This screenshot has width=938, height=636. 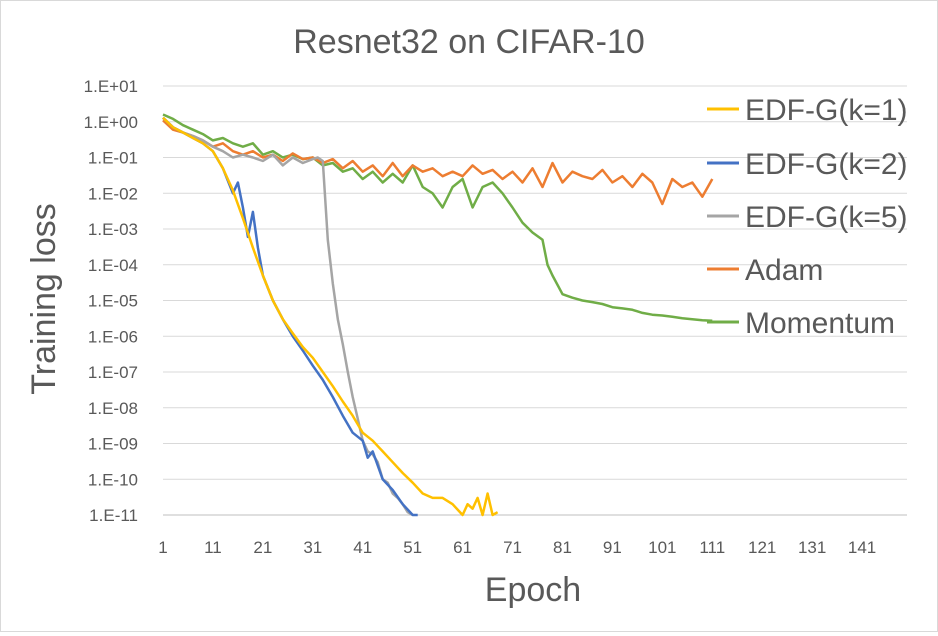 What do you see at coordinates (826, 217) in the screenshot?
I see `legend-label: EDF-G(k=5)` at bounding box center [826, 217].